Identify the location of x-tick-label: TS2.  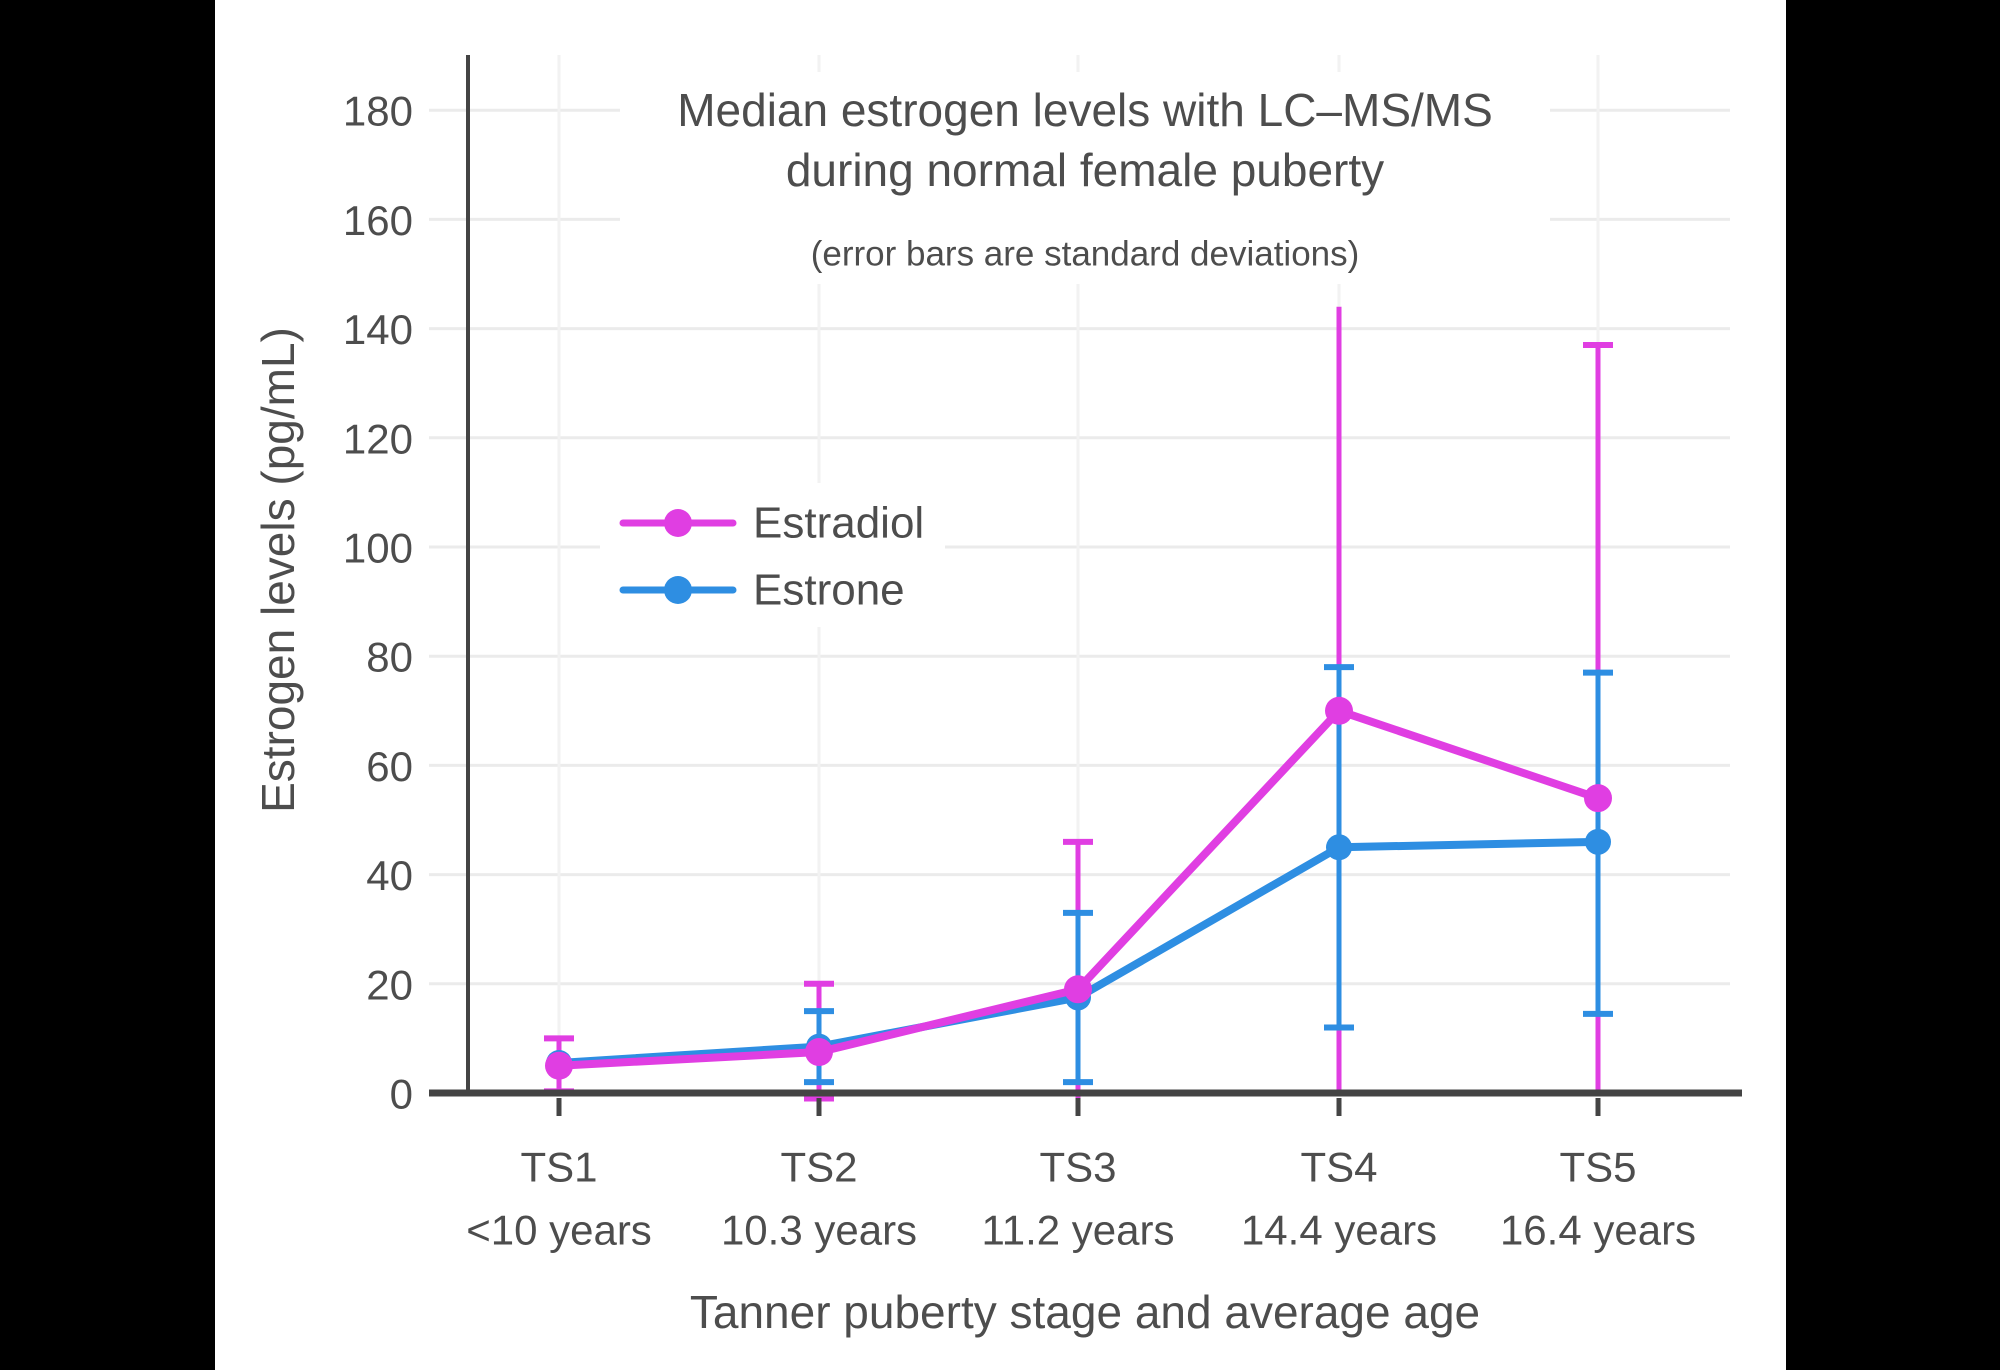
(818, 1167).